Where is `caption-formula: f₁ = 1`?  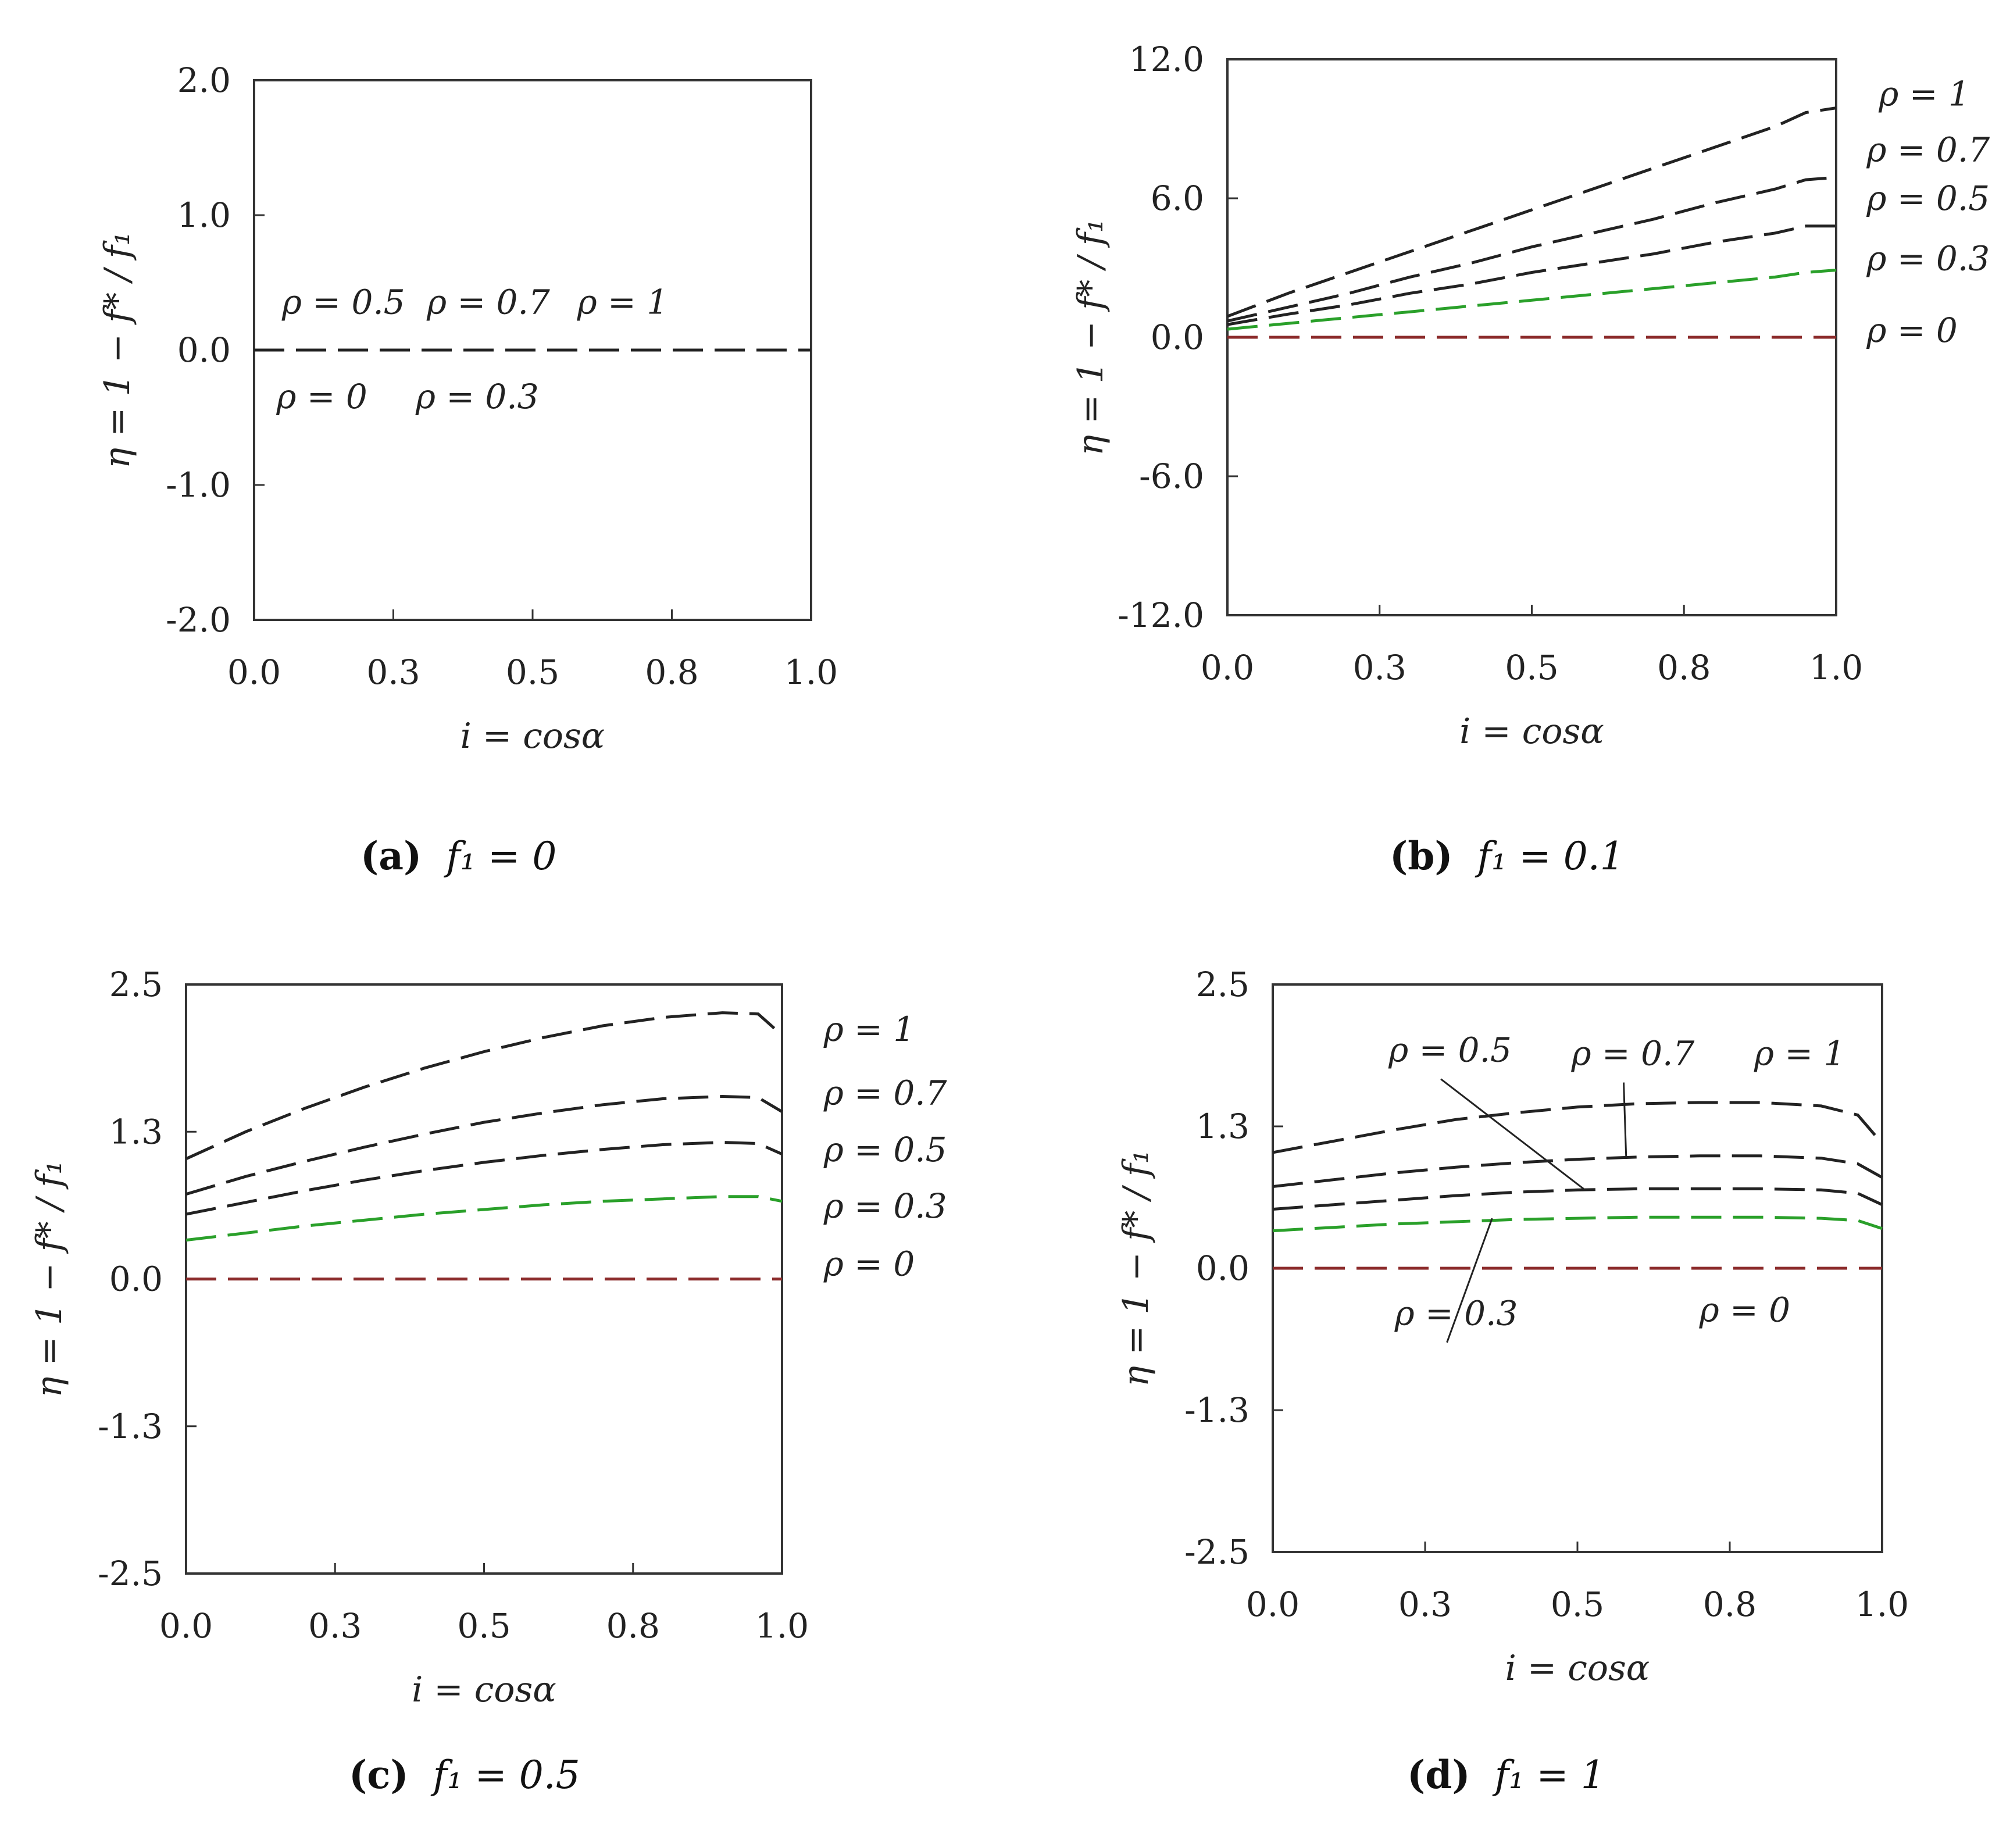 caption-formula: f₁ = 1 is located at coordinates (1537, 1775).